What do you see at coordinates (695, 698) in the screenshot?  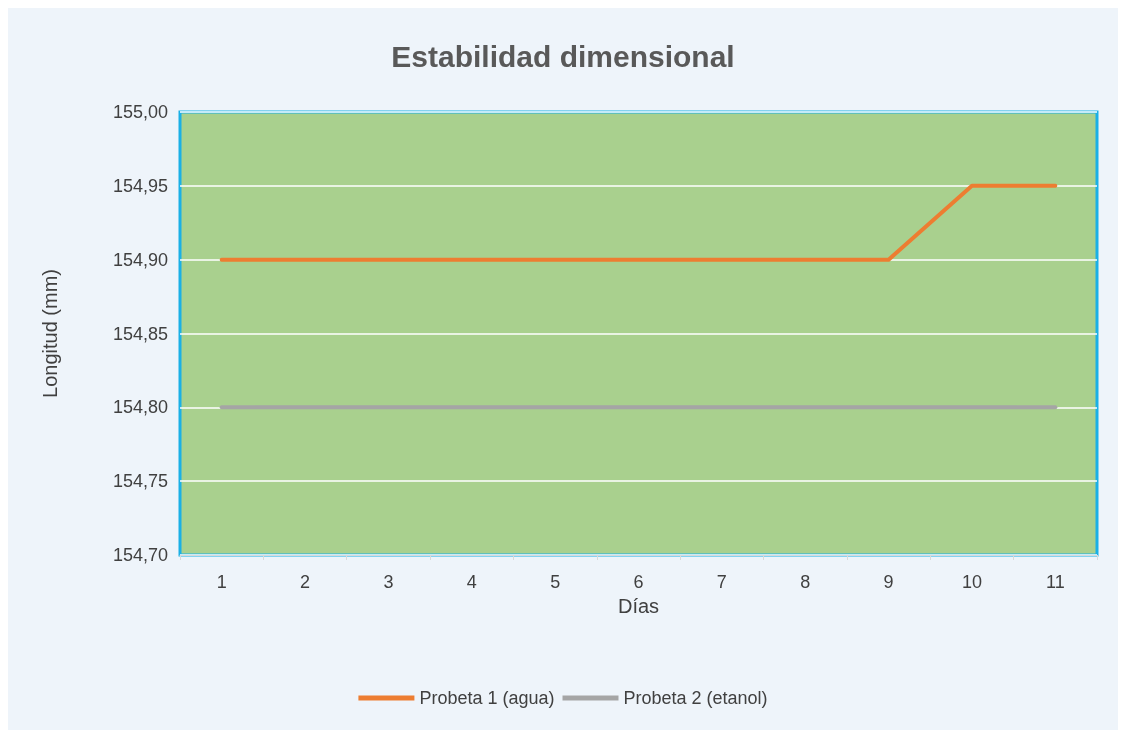 I see `legend-label: Probeta 2 (etanol)` at bounding box center [695, 698].